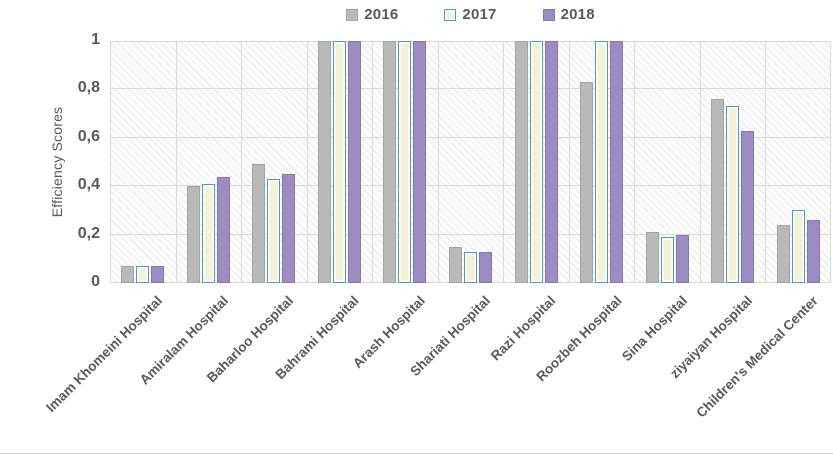 The height and width of the screenshot is (455, 833). I want to click on legend-item-2016: 2016, so click(372, 14).